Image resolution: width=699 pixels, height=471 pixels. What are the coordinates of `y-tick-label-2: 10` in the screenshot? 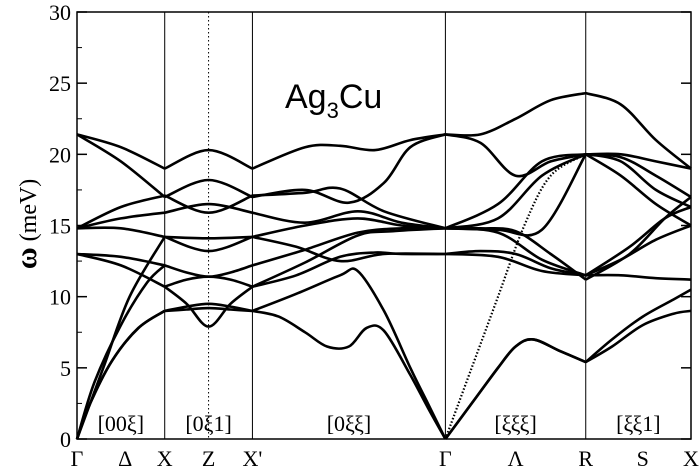 It's located at (60, 297).